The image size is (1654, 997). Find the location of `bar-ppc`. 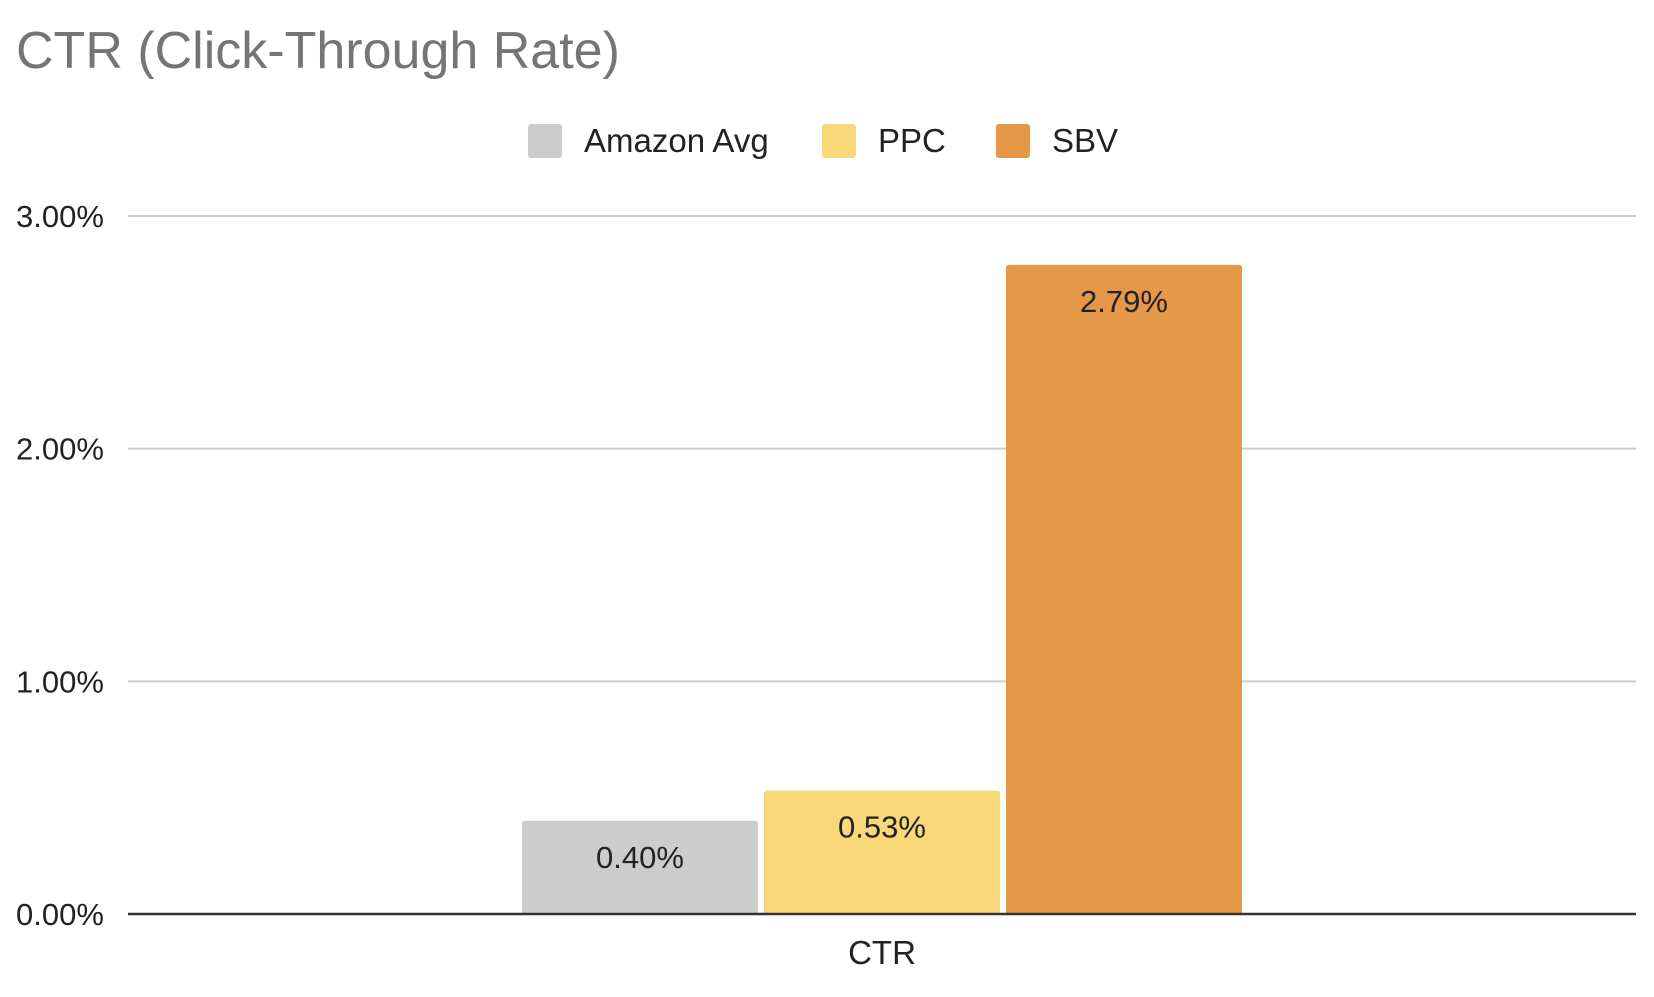

bar-ppc is located at coordinates (882, 852).